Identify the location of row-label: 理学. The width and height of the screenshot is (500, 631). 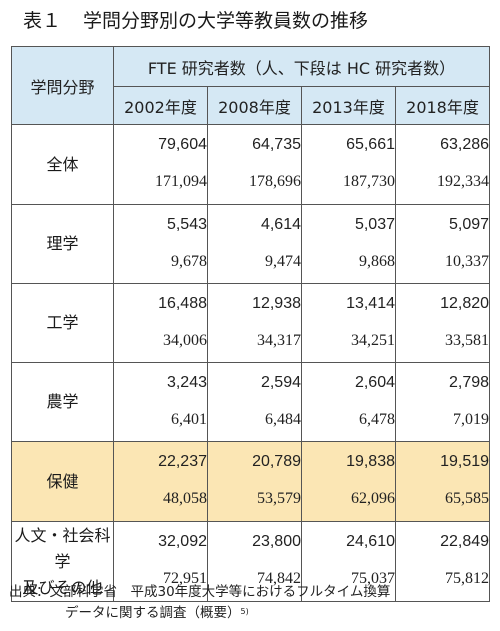
(62, 244).